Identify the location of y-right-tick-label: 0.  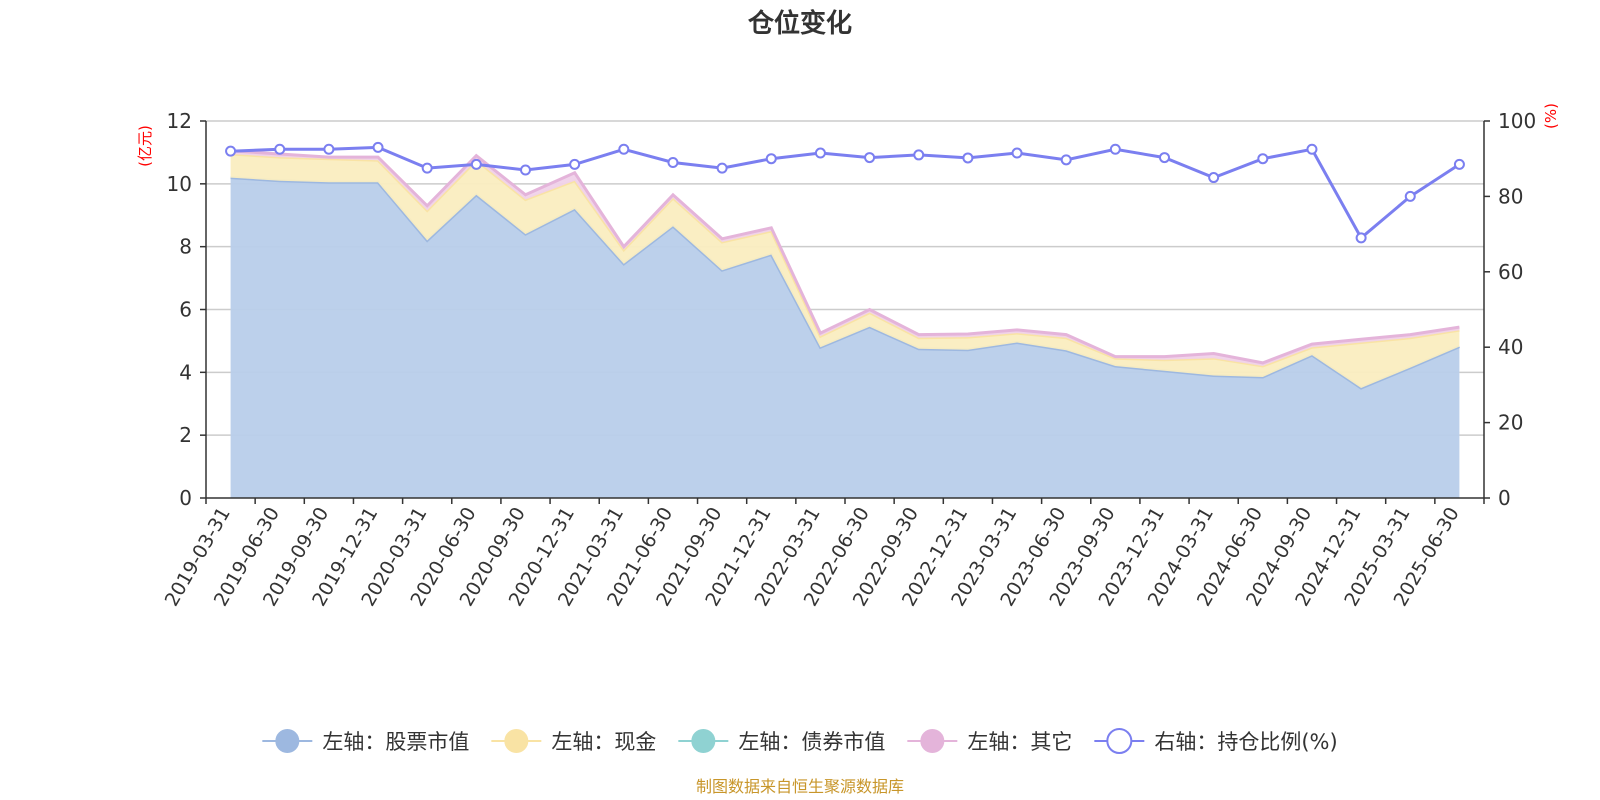
(1504, 498).